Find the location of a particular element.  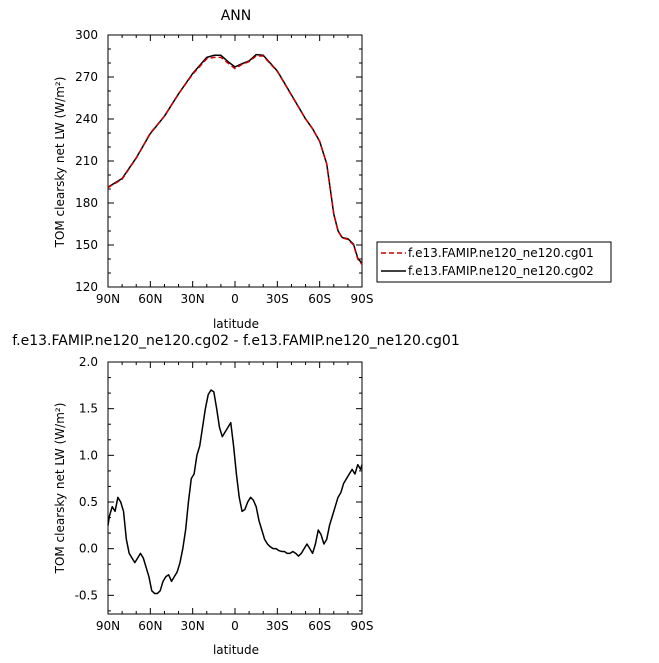

bottom-ytick-label: 1.5 is located at coordinates (88, 409).